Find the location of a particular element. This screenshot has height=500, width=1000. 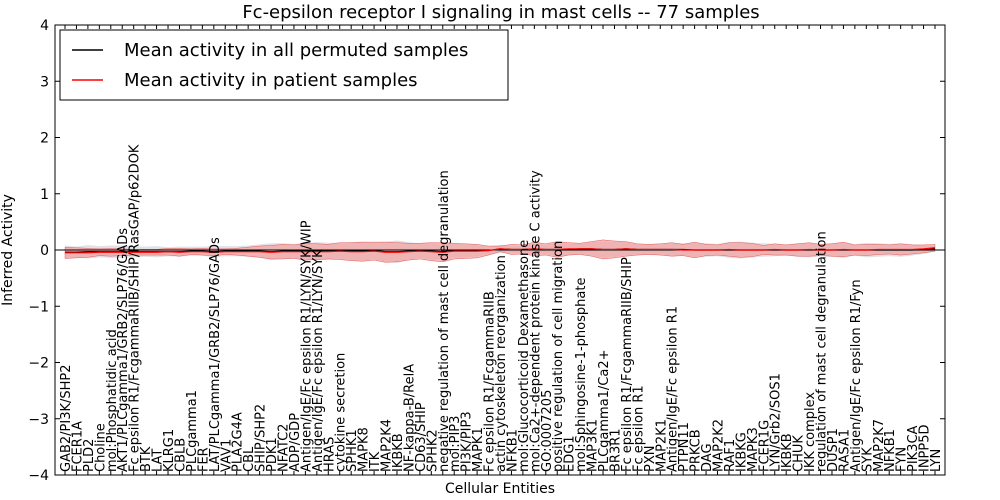

category-label: CBL is located at coordinates (249, 459).